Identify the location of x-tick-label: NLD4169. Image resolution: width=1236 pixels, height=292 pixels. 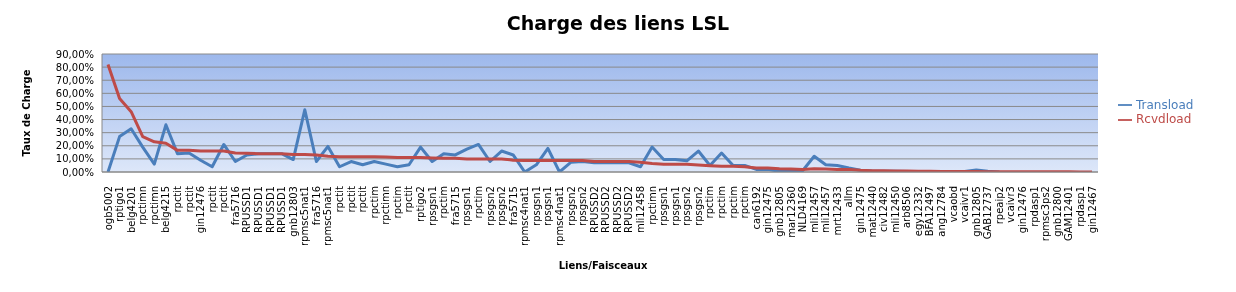
(803, 209).